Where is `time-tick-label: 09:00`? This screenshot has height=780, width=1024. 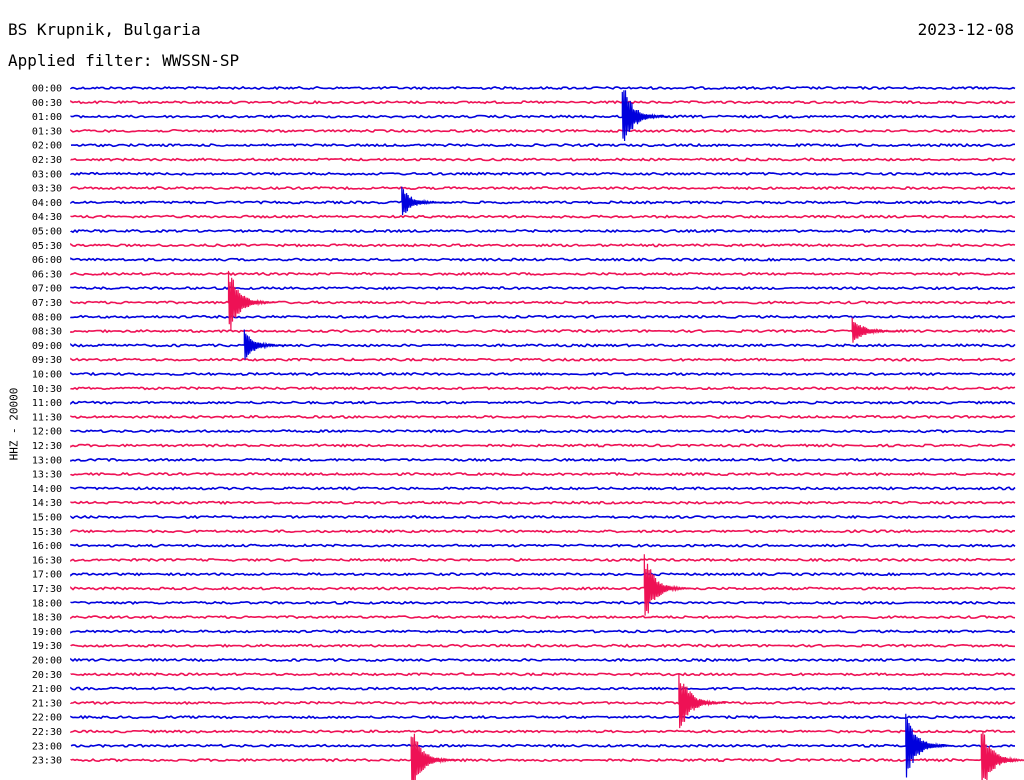
time-tick-label: 09:00 is located at coordinates (47, 346).